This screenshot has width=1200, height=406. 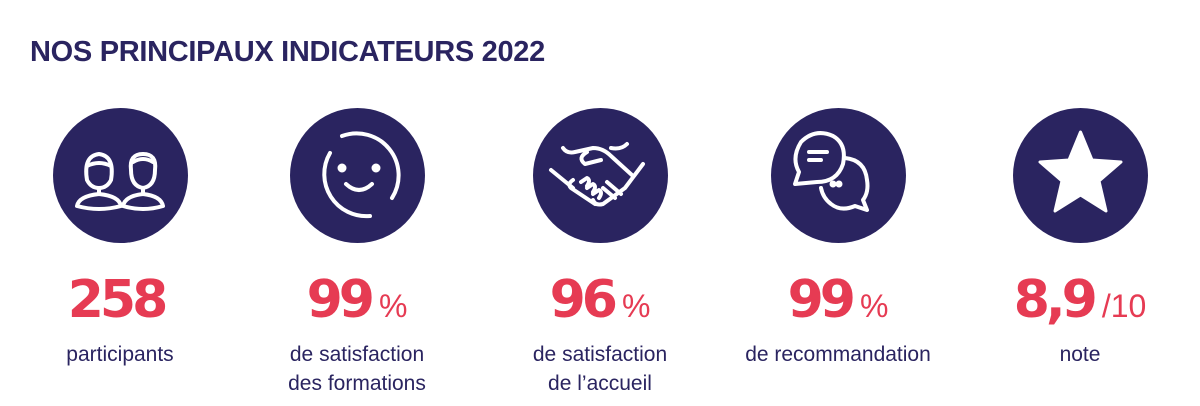 I want to click on chat-bubbles-icon, so click(x=838, y=175).